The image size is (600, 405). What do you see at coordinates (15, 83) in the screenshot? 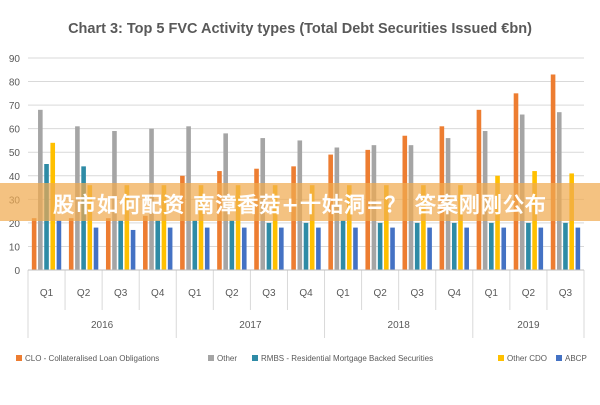
I see `y-tick-label: 80` at bounding box center [15, 83].